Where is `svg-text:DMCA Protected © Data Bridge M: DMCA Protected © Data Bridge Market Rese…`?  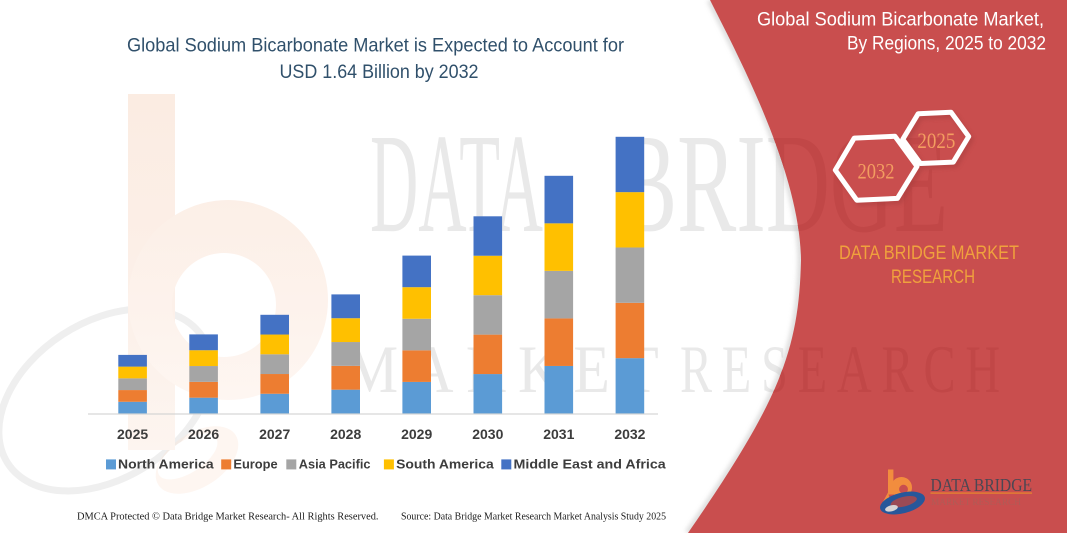 svg-text:DMCA Protected © Data Bridge M: DMCA Protected © Data Bridge Market Rese… is located at coordinates (228, 517).